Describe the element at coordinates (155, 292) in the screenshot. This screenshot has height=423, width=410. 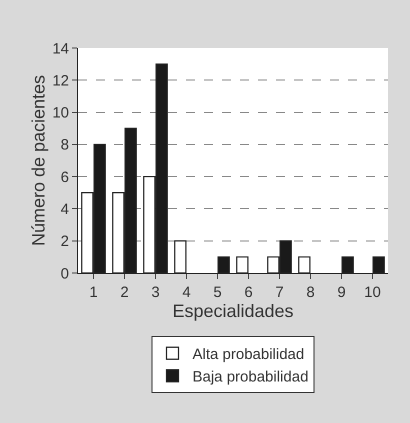
I see `x-tick-label: 3` at that location.